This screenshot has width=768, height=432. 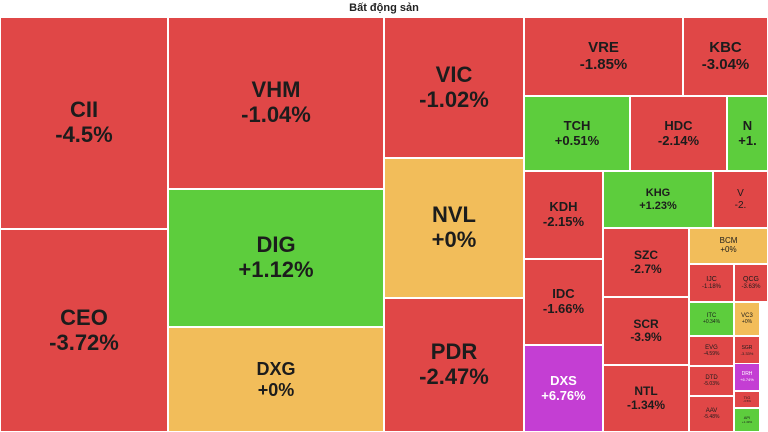 I want to click on tile-change: +6.74%, so click(x=747, y=379).